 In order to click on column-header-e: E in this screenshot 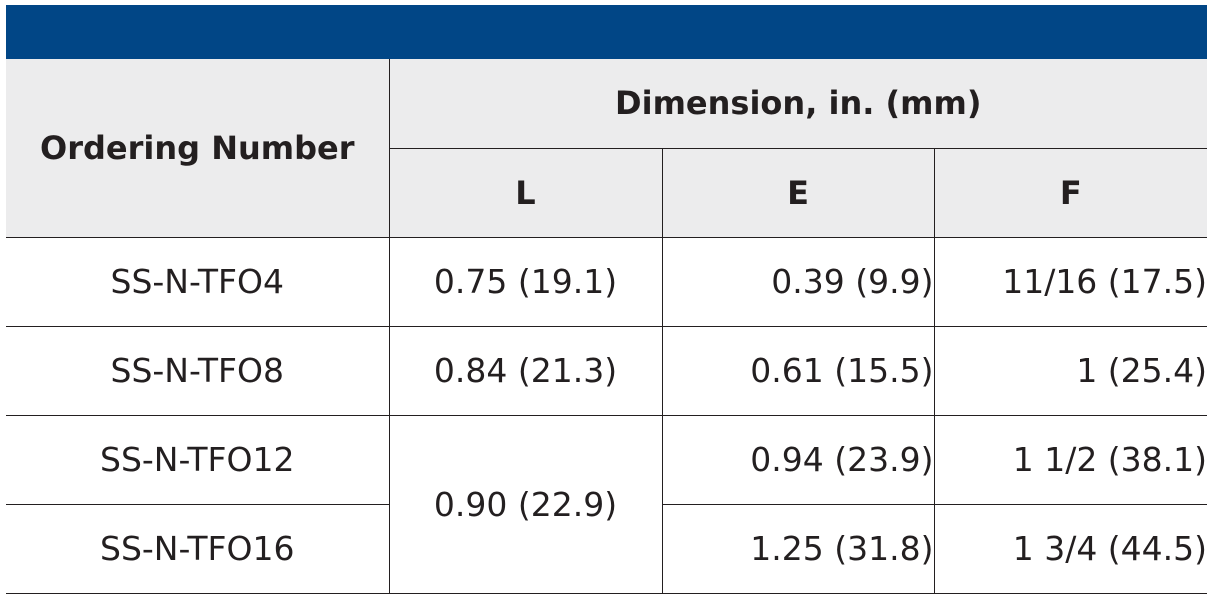, I will do `click(798, 192)`.